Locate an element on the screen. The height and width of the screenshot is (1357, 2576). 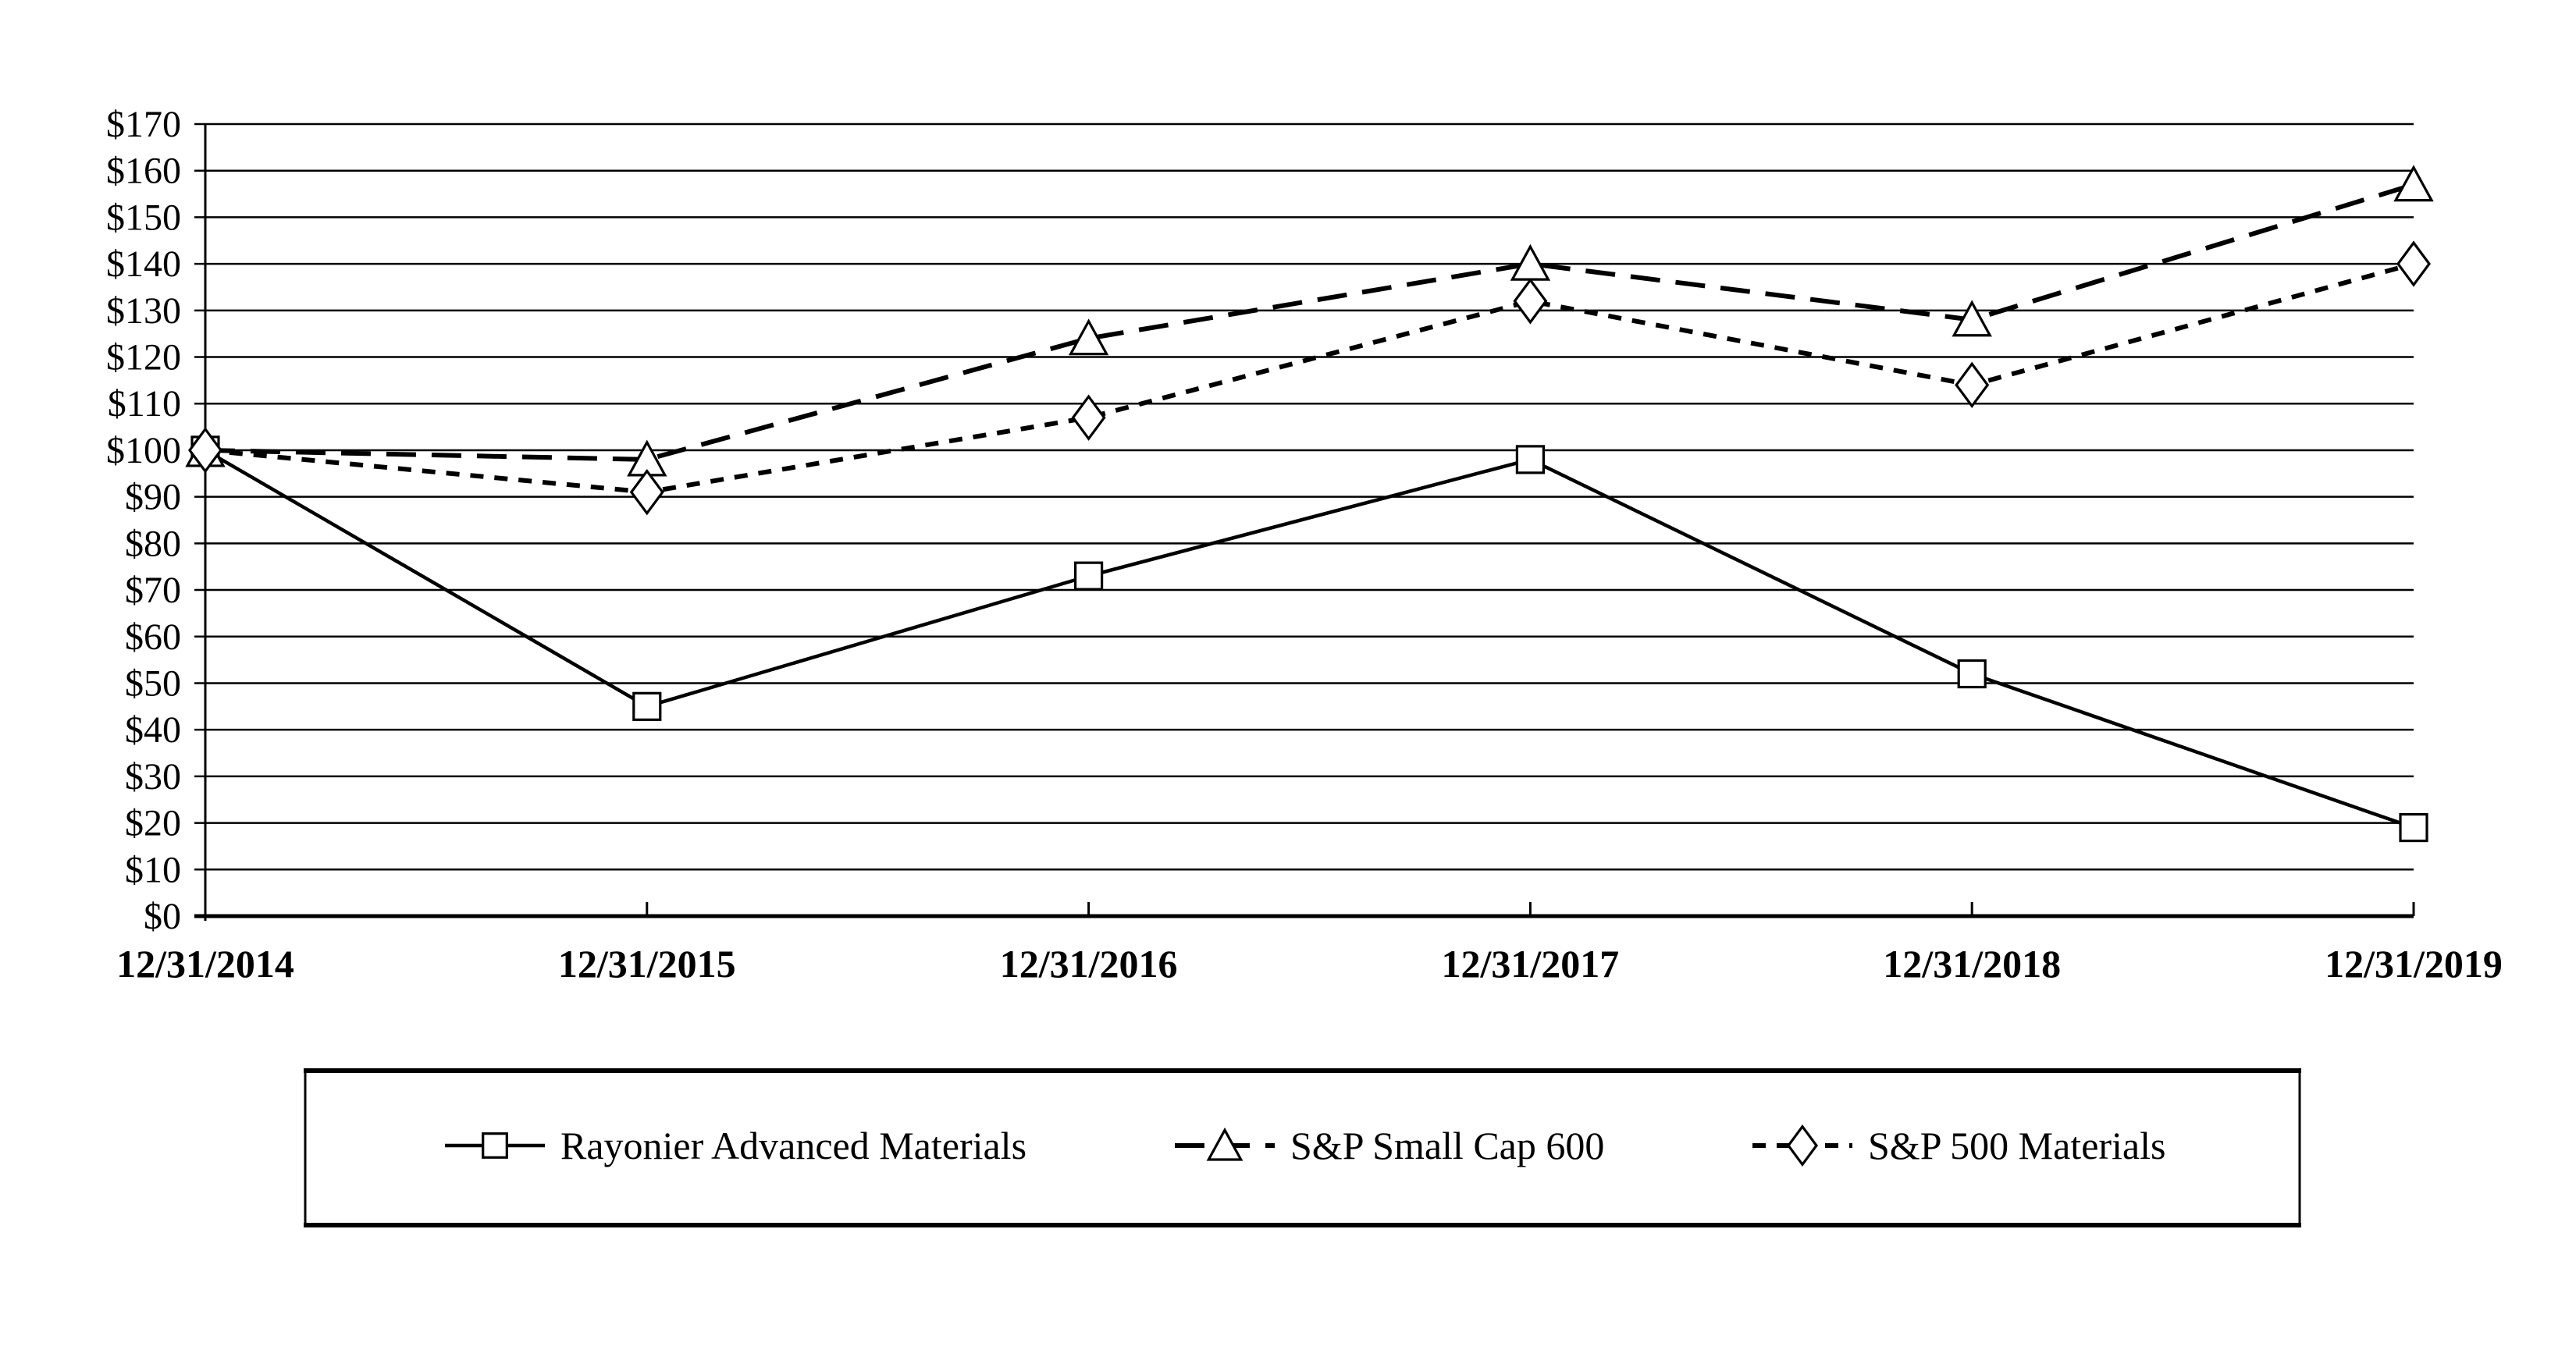
y-axis-label: $170 is located at coordinates (143, 124).